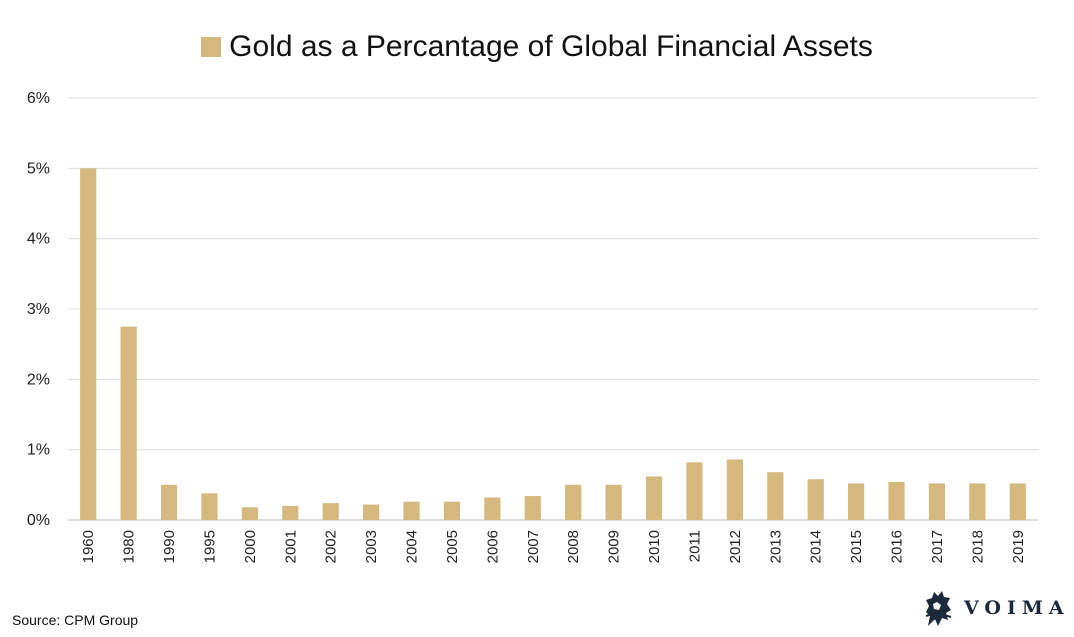  I want to click on x-tick-label: 2002, so click(331, 546).